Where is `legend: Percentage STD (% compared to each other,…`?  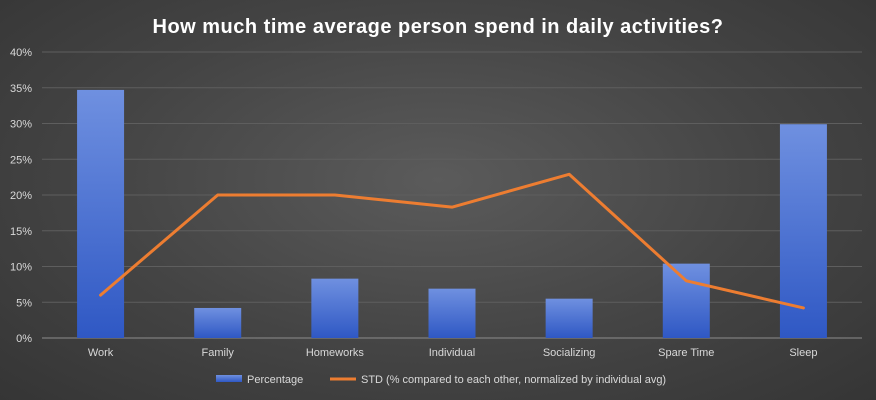
legend: Percentage STD (% compared to each other,… is located at coordinates (441, 380).